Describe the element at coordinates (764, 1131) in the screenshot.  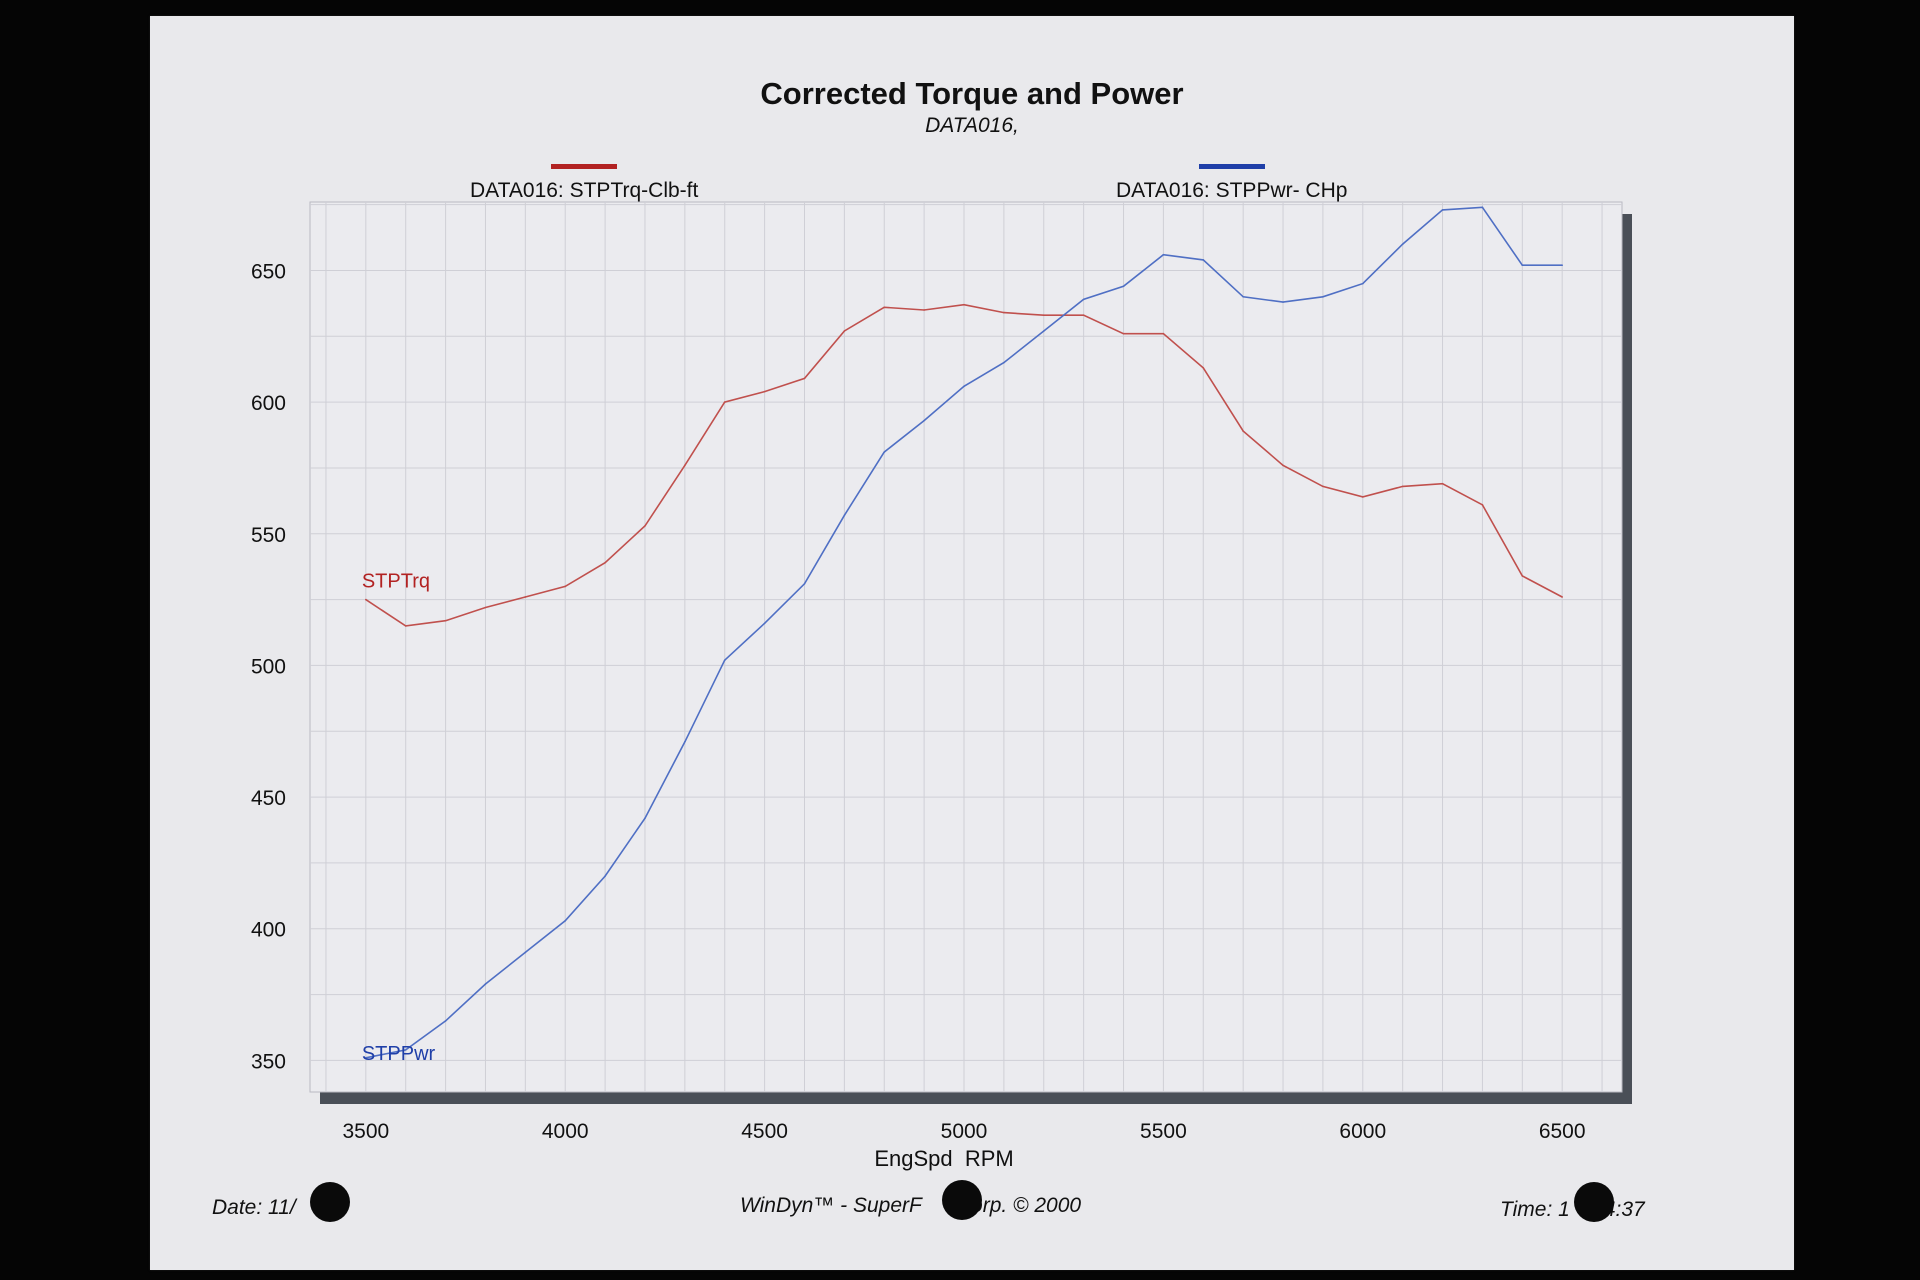
I see `x-tick-label: 4500` at that location.